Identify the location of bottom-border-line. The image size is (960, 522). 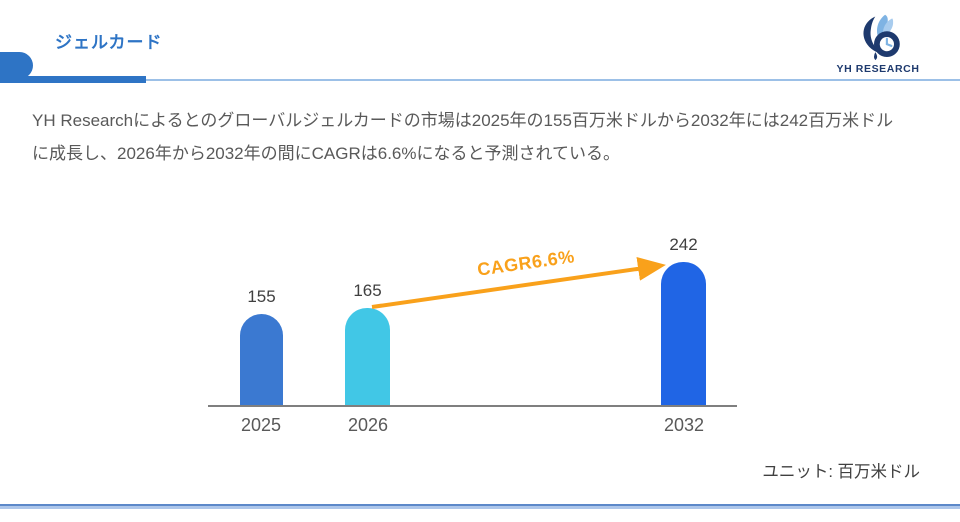
(480, 506).